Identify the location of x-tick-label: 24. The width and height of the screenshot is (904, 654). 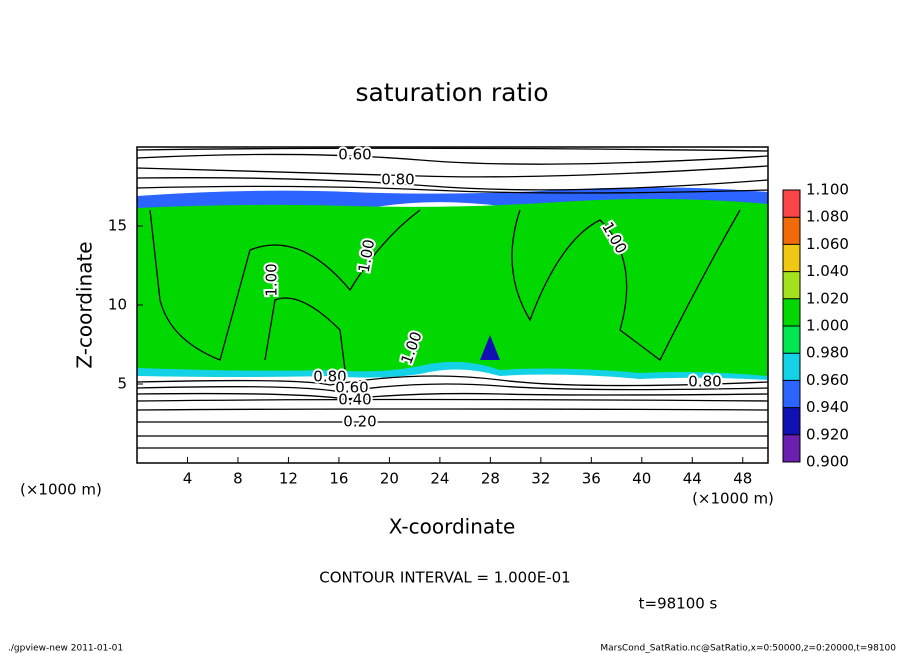
(439, 479).